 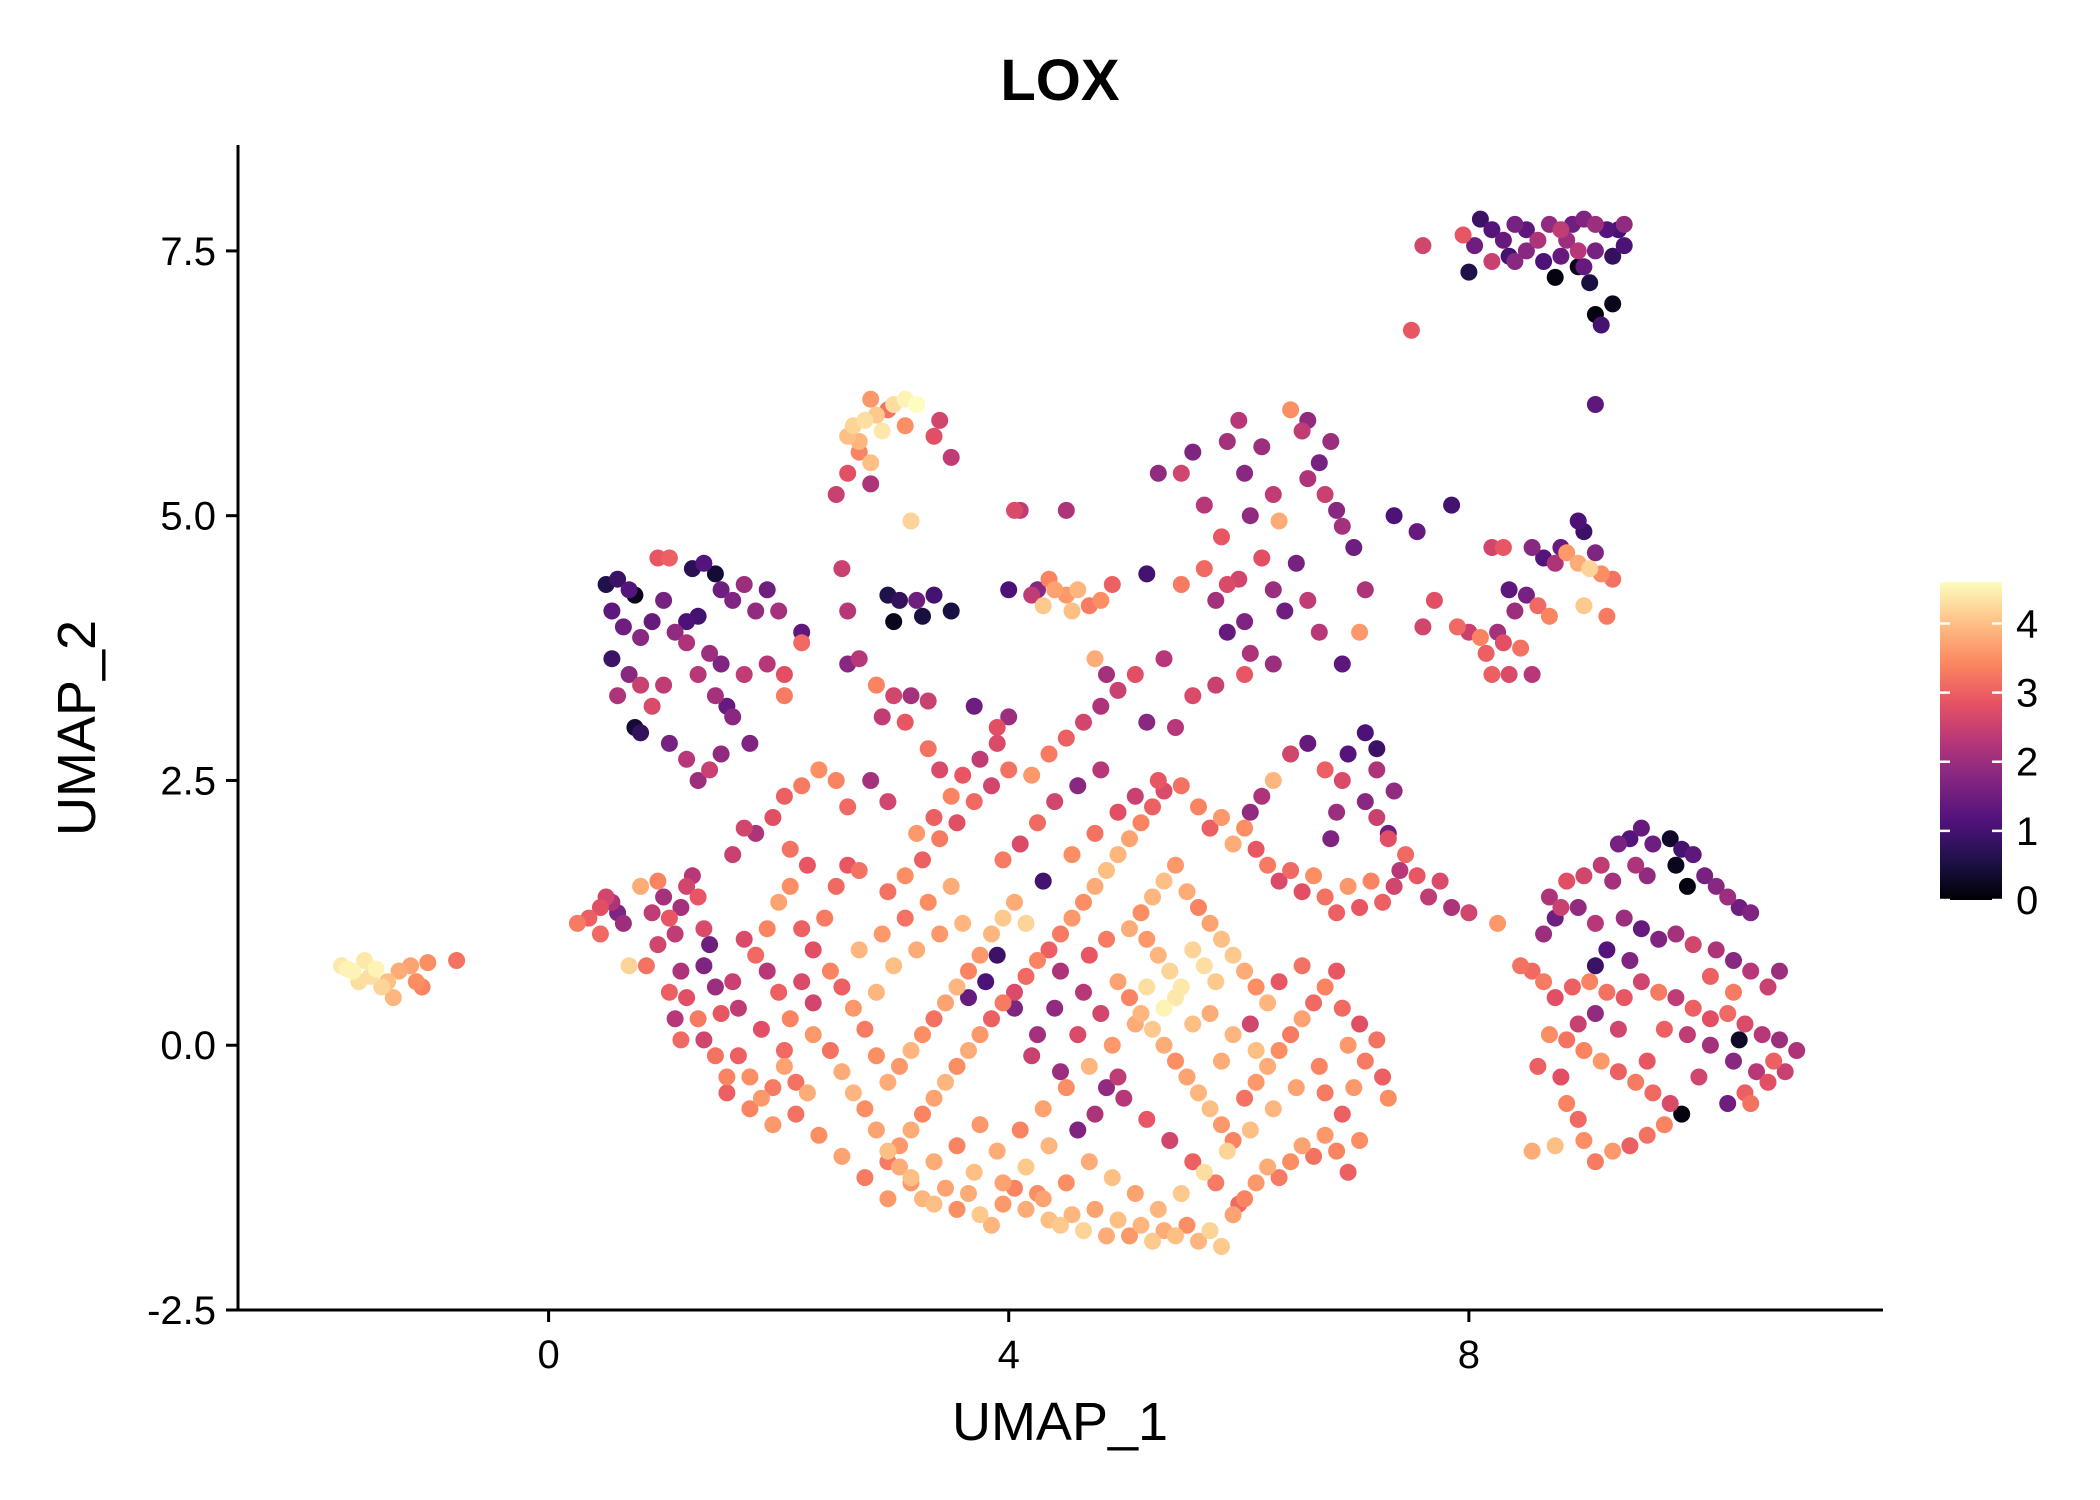 I want to click on color-legend: 0 1 2 3 4, so click(x=1989, y=752).